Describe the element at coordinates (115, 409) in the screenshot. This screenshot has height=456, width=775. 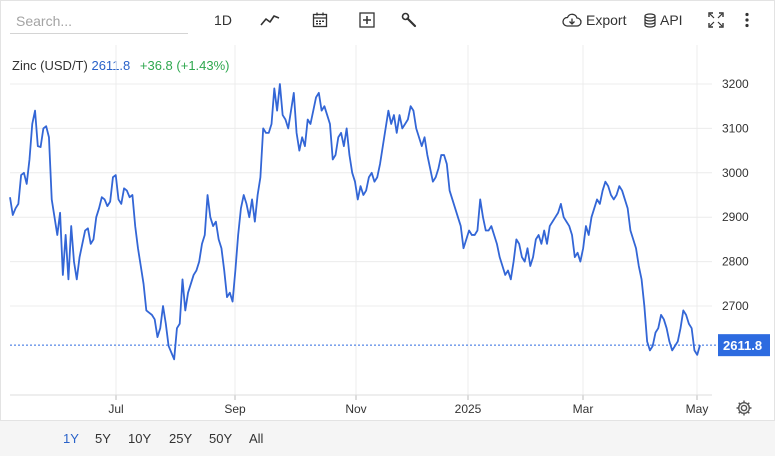
I see `x-tick-label: Jul` at that location.